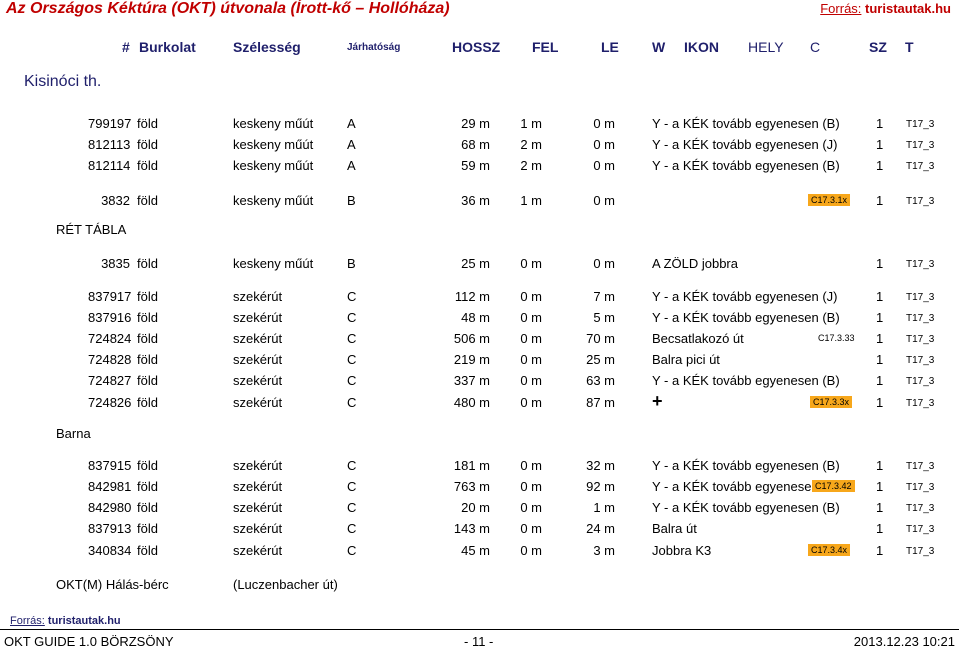 The width and height of the screenshot is (959, 649). I want to click on footer-source: Forrás: turistautak.hu, so click(65, 621).